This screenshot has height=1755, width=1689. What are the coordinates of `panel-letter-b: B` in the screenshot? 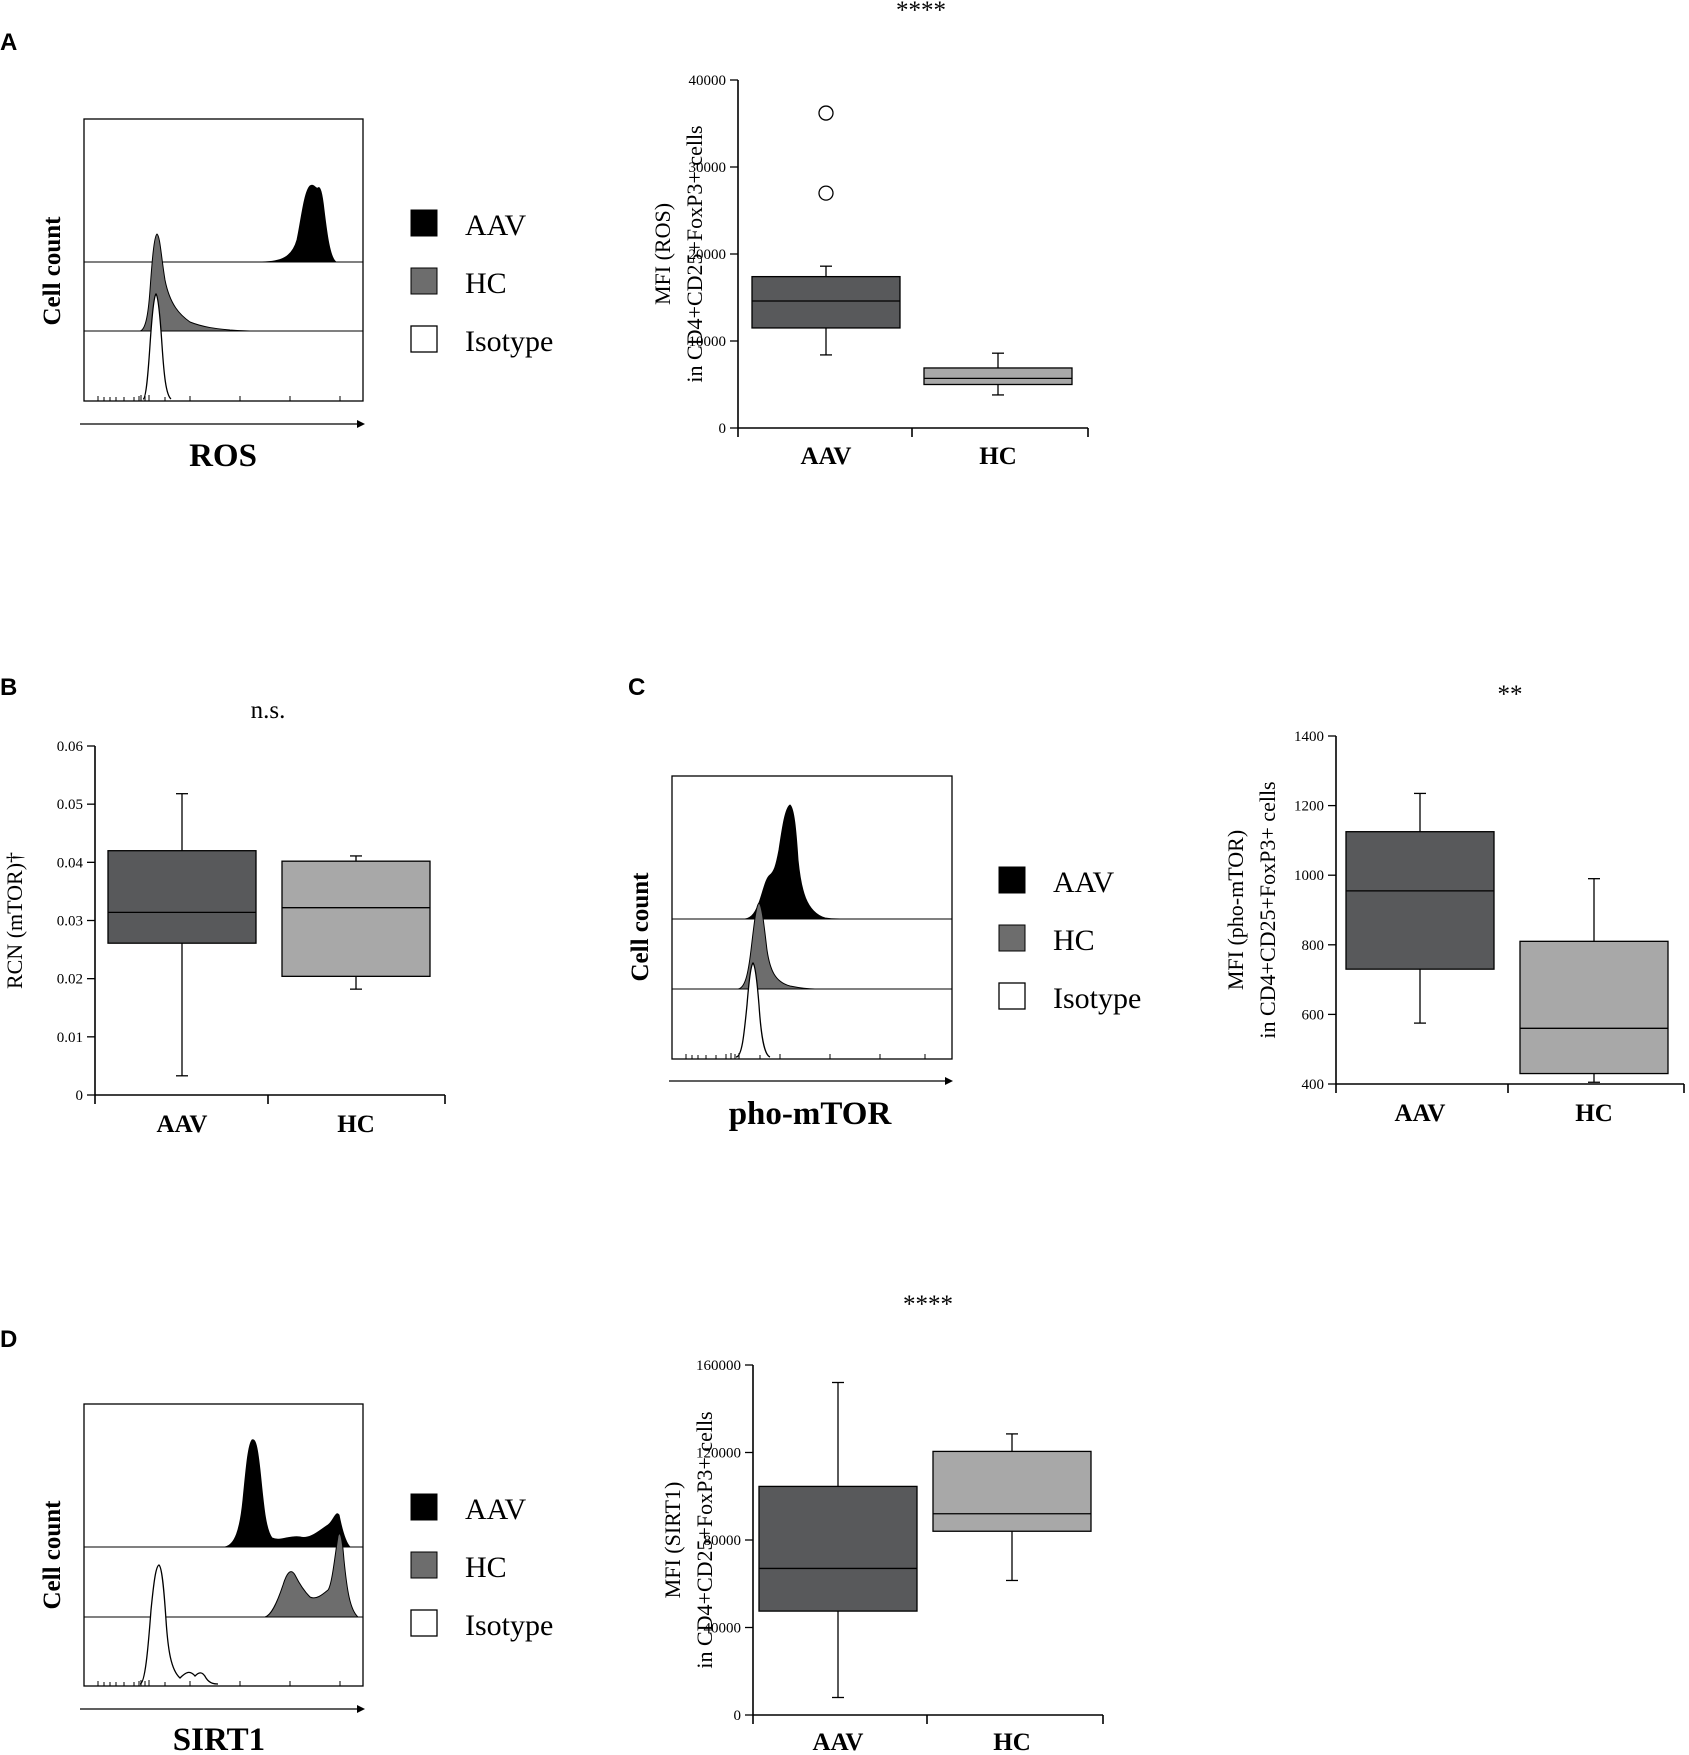 It's located at (8, 687).